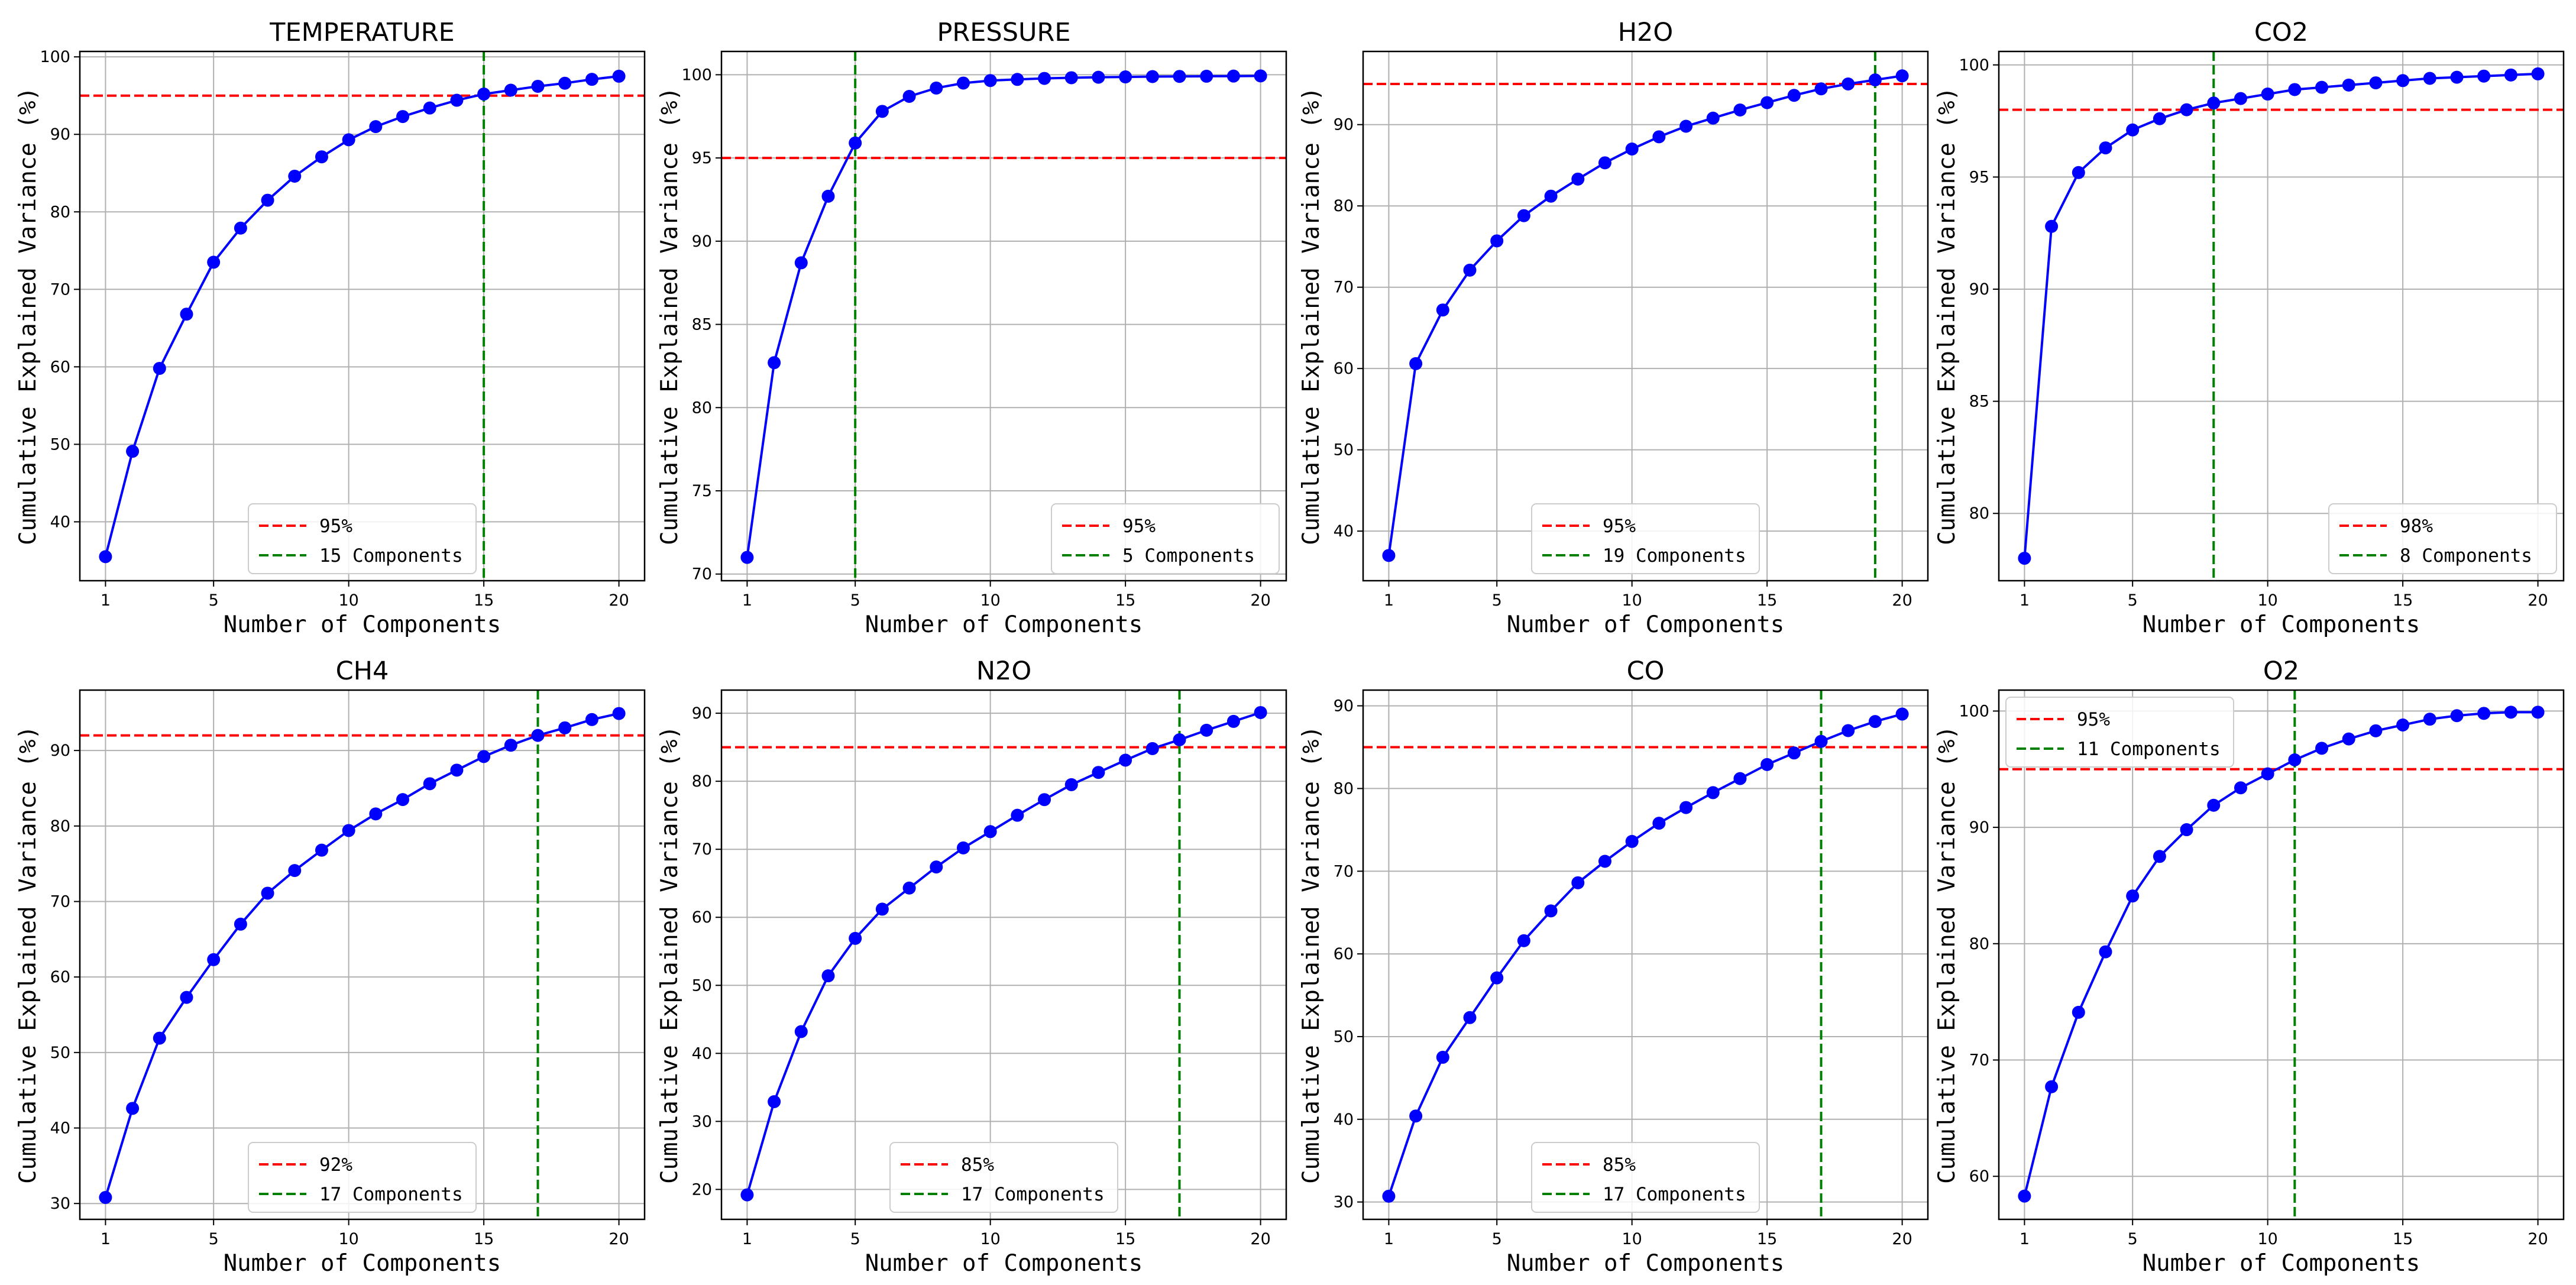 The width and height of the screenshot is (2576, 1285). Describe the element at coordinates (1620, 1165) in the screenshot. I see `legend-threshold-label: 85%` at that location.